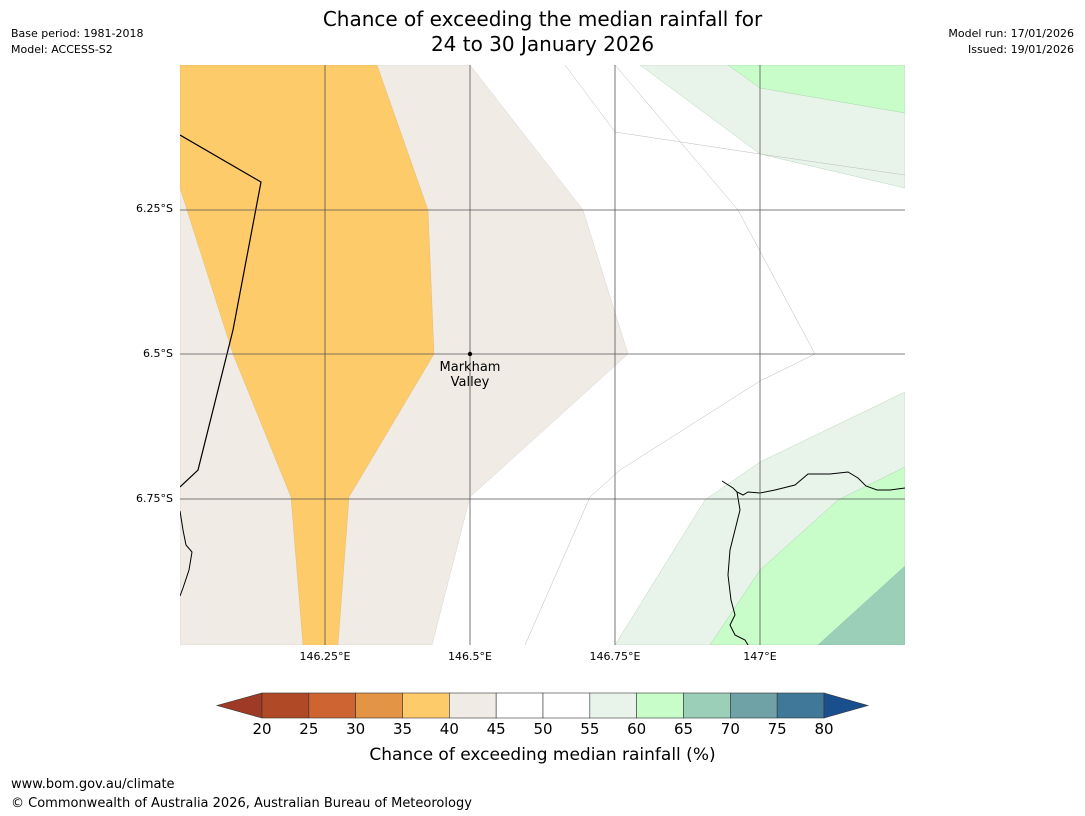  Describe the element at coordinates (356, 729) in the screenshot. I see `colorbar-tick-30: 30` at that location.